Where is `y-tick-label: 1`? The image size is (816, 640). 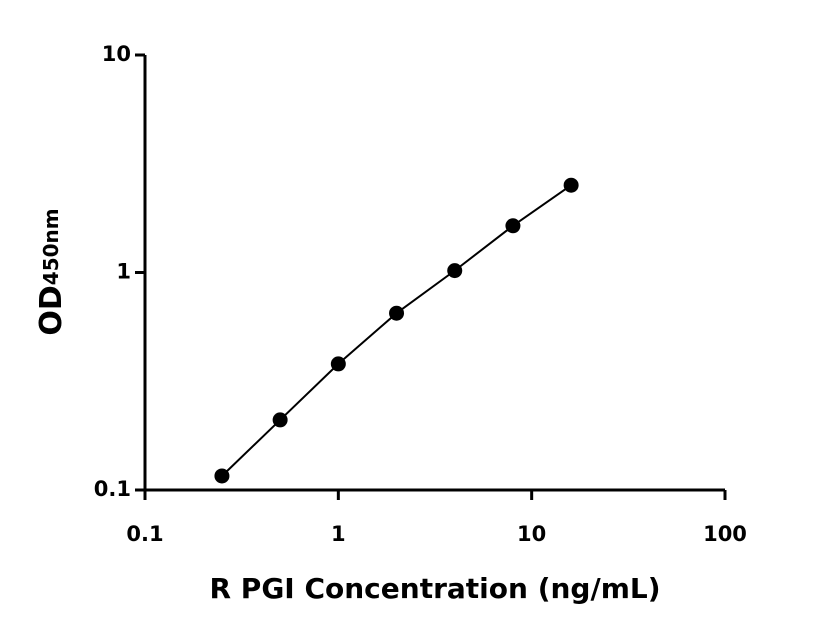
y-tick-label: 1 is located at coordinates (123, 272).